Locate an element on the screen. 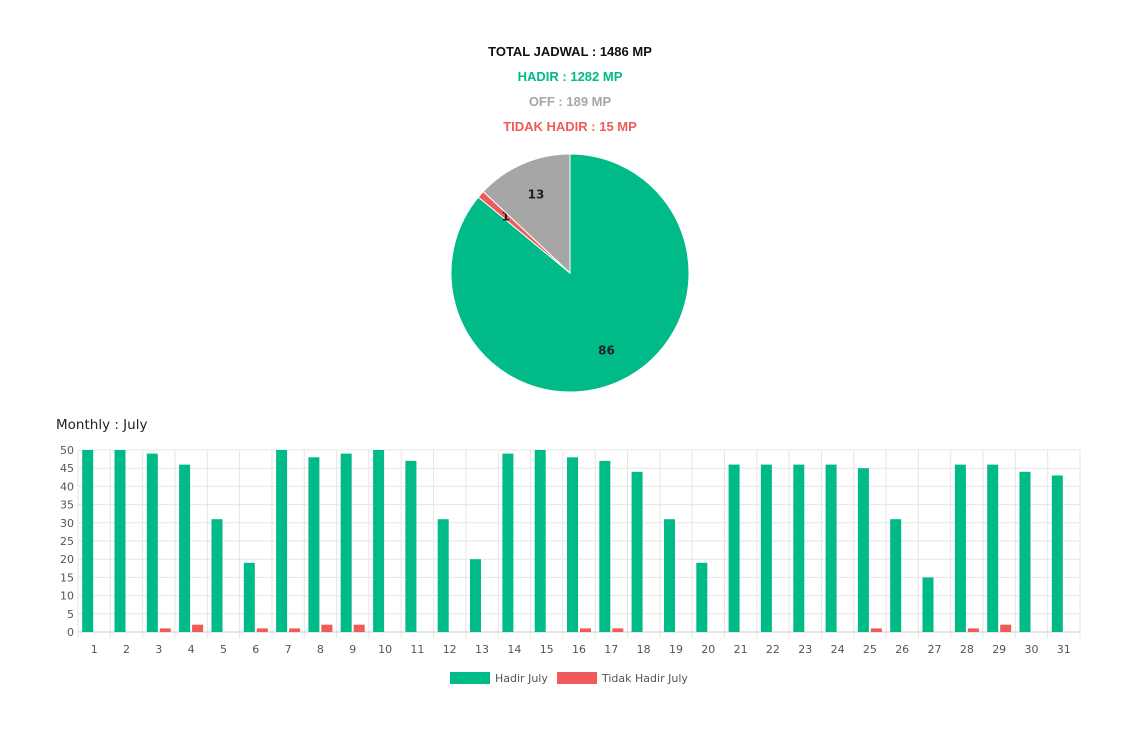  y-tick-label: 25 is located at coordinates (67, 541).